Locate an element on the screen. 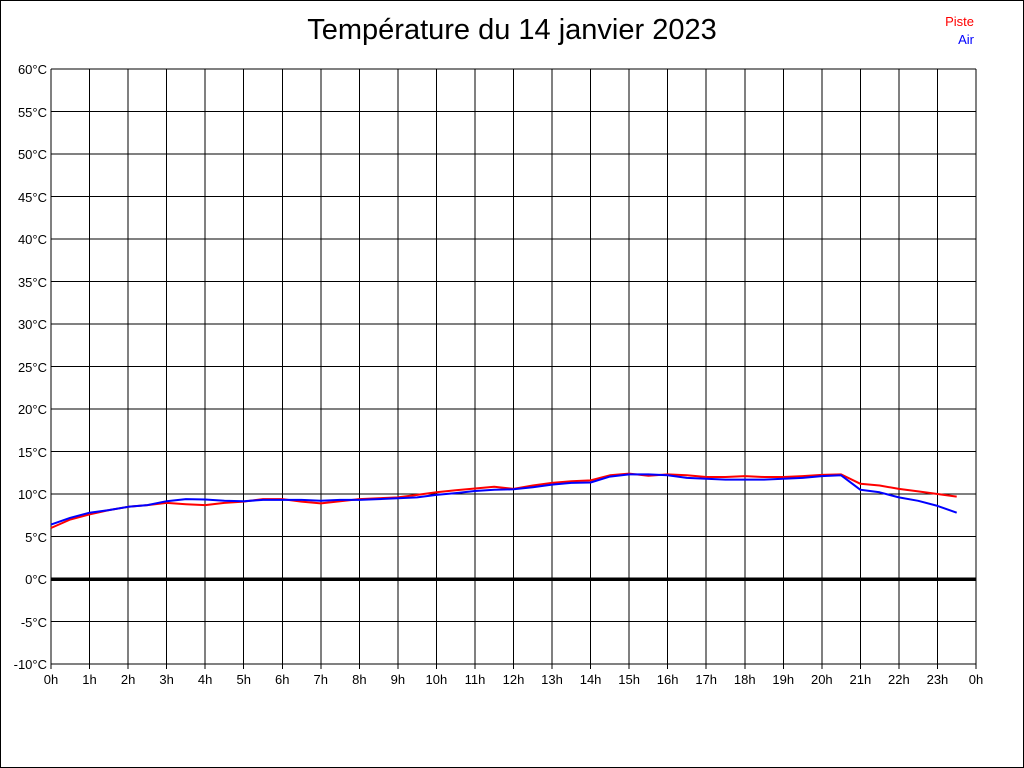 The image size is (1024, 768). x-axis-label: 4h is located at coordinates (205, 679).